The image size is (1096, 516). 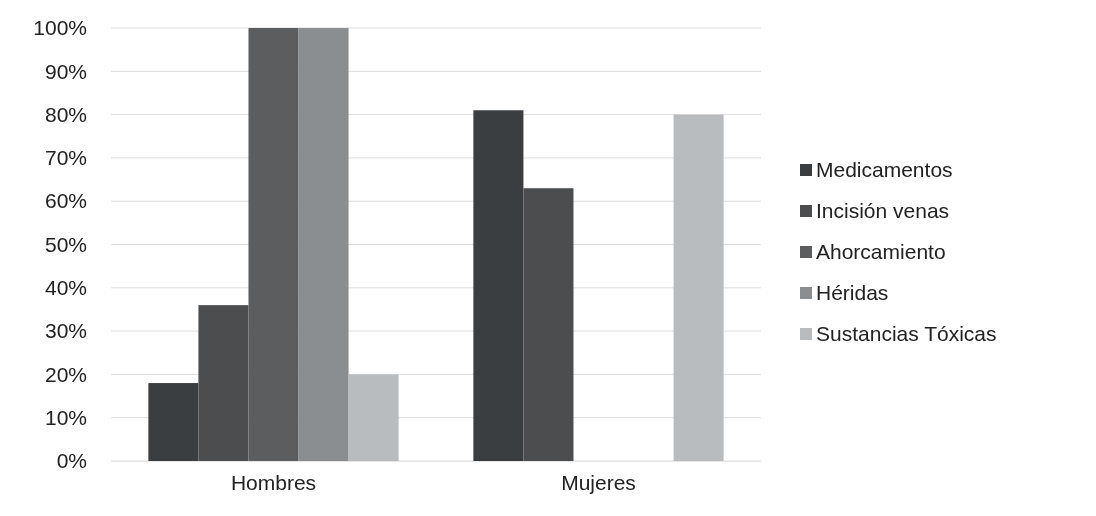 What do you see at coordinates (273, 482) in the screenshot?
I see `x-tick-label: Hombres` at bounding box center [273, 482].